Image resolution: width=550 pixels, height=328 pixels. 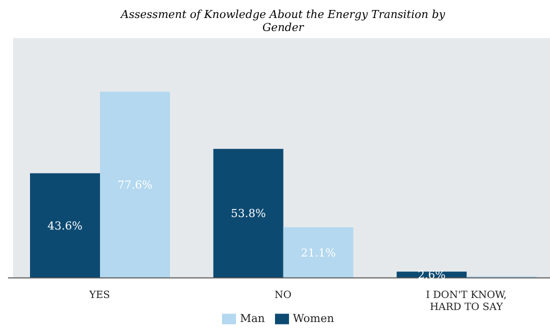 I want to click on legend-label: Man, so click(x=252, y=318).